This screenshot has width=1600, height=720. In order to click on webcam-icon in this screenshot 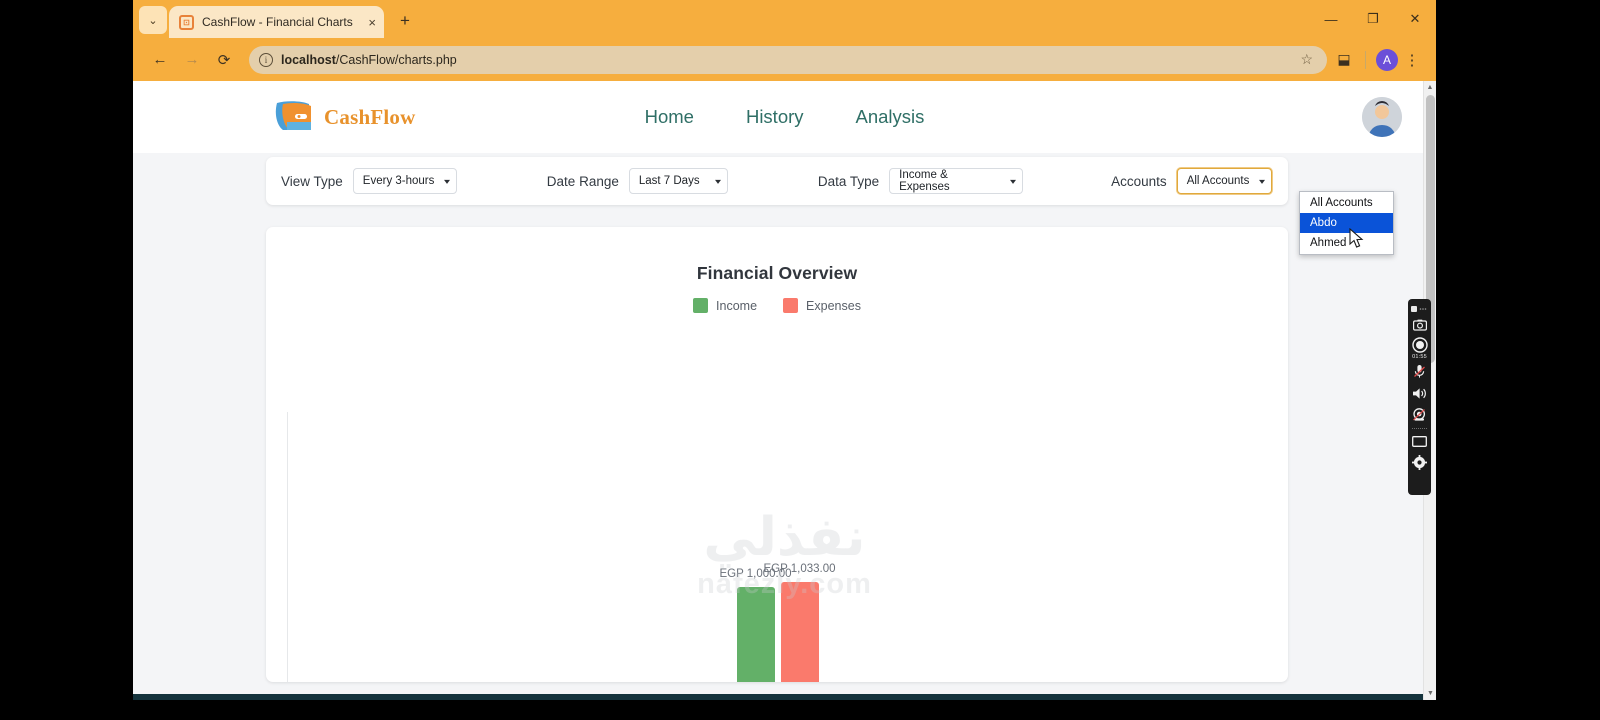, I will do `click(1419, 415)`.